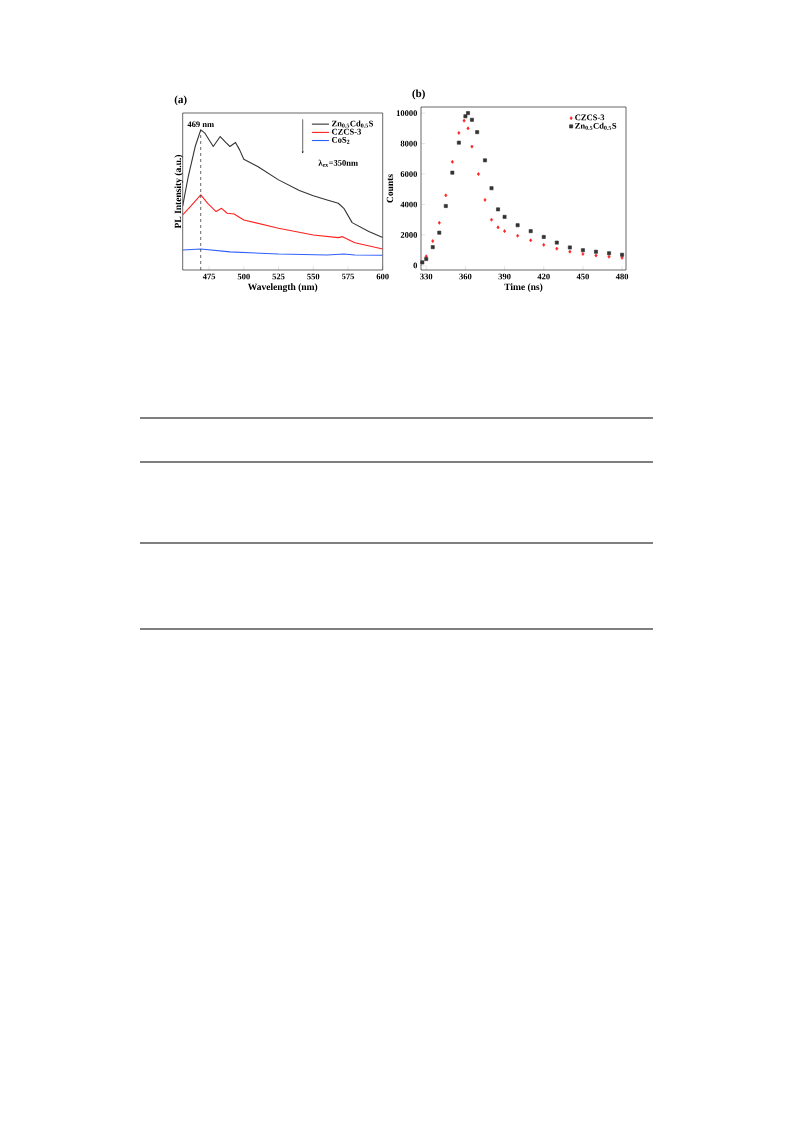 The height and width of the screenshot is (1121, 793). Describe the element at coordinates (313, 276) in the screenshot. I see `x-tick-label: 550` at that location.